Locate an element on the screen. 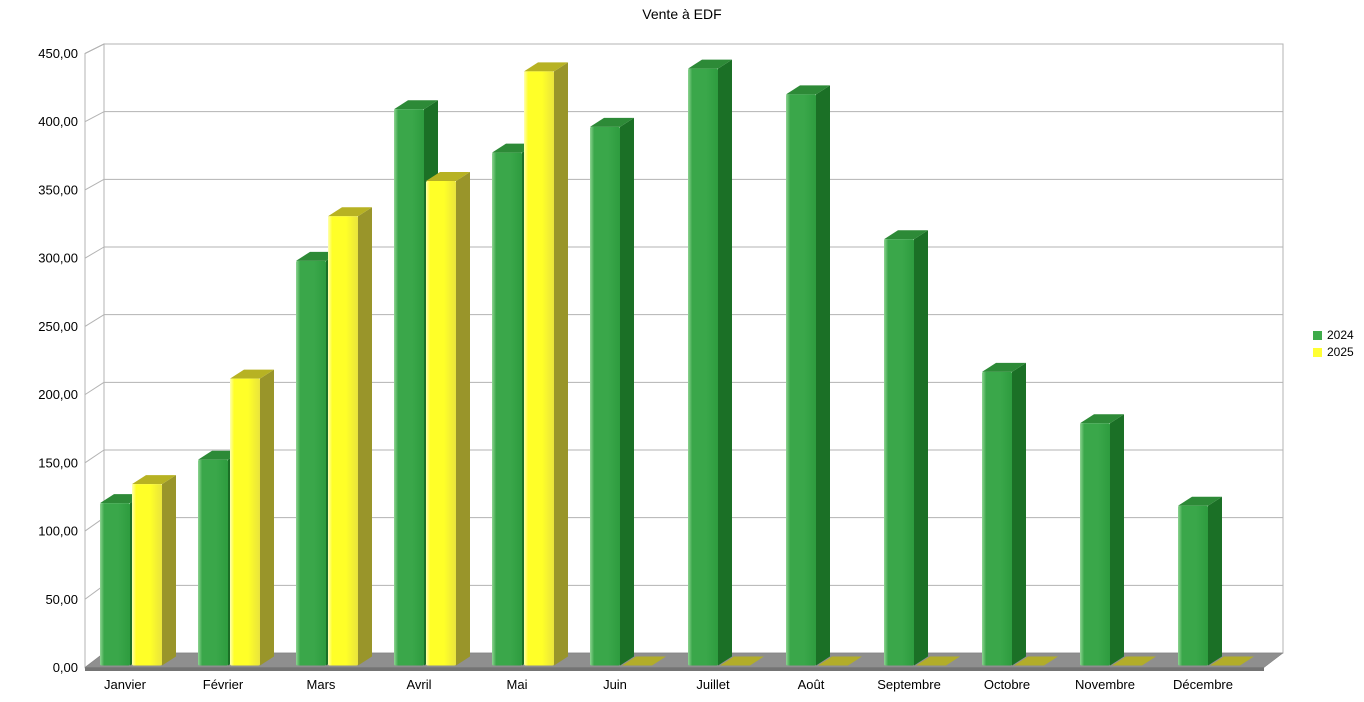 The image size is (1364, 702). y-axis-label-450: 450,00 is located at coordinates (58, 53).